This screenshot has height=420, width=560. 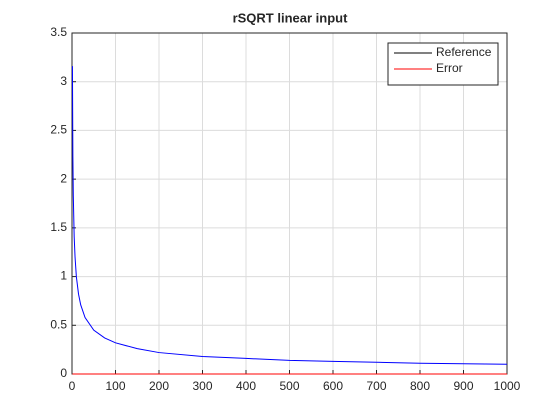 What do you see at coordinates (63, 81) in the screenshot?
I see `y-tick-label: 3` at bounding box center [63, 81].